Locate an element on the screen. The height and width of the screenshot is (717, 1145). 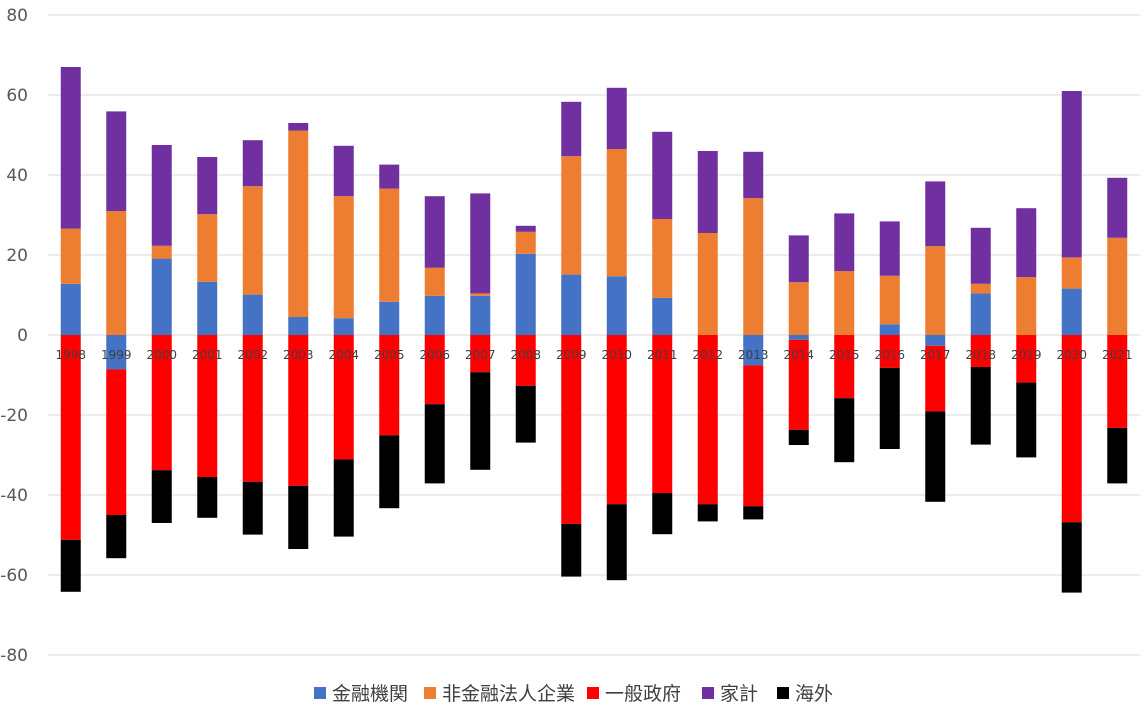
y-tick-label: 80 is located at coordinates (17, 16).